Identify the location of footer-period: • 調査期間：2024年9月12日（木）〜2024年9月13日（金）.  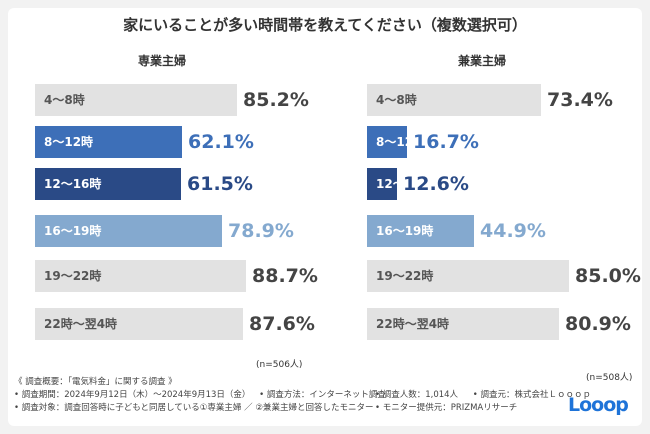
(132, 395).